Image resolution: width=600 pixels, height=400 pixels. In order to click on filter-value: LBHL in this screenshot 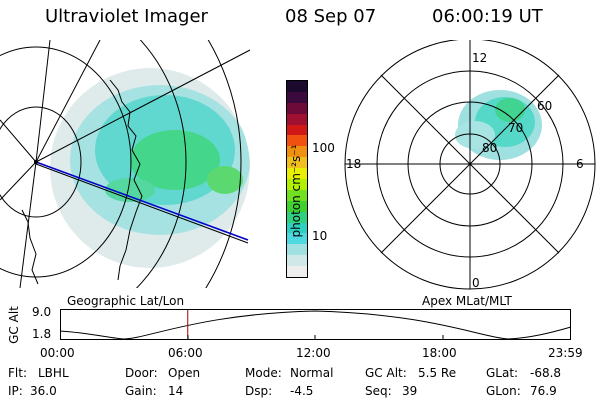, I will do `click(53, 373)`.